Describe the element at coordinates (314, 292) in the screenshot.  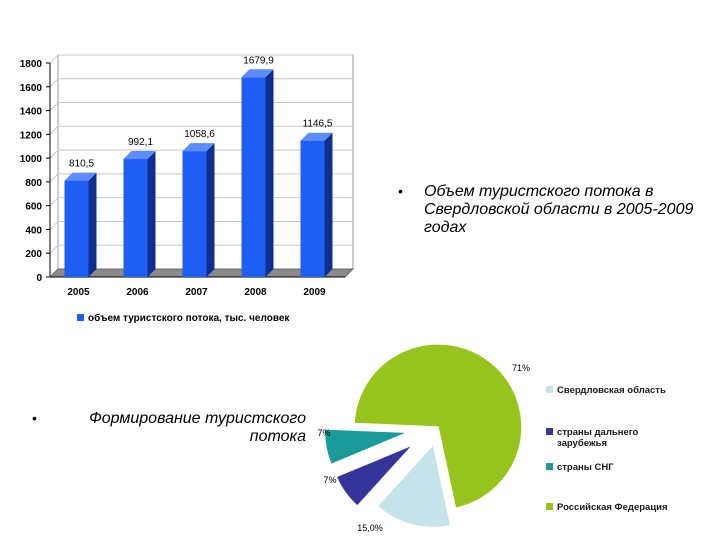
I see `x-tick-label: 2009` at that location.